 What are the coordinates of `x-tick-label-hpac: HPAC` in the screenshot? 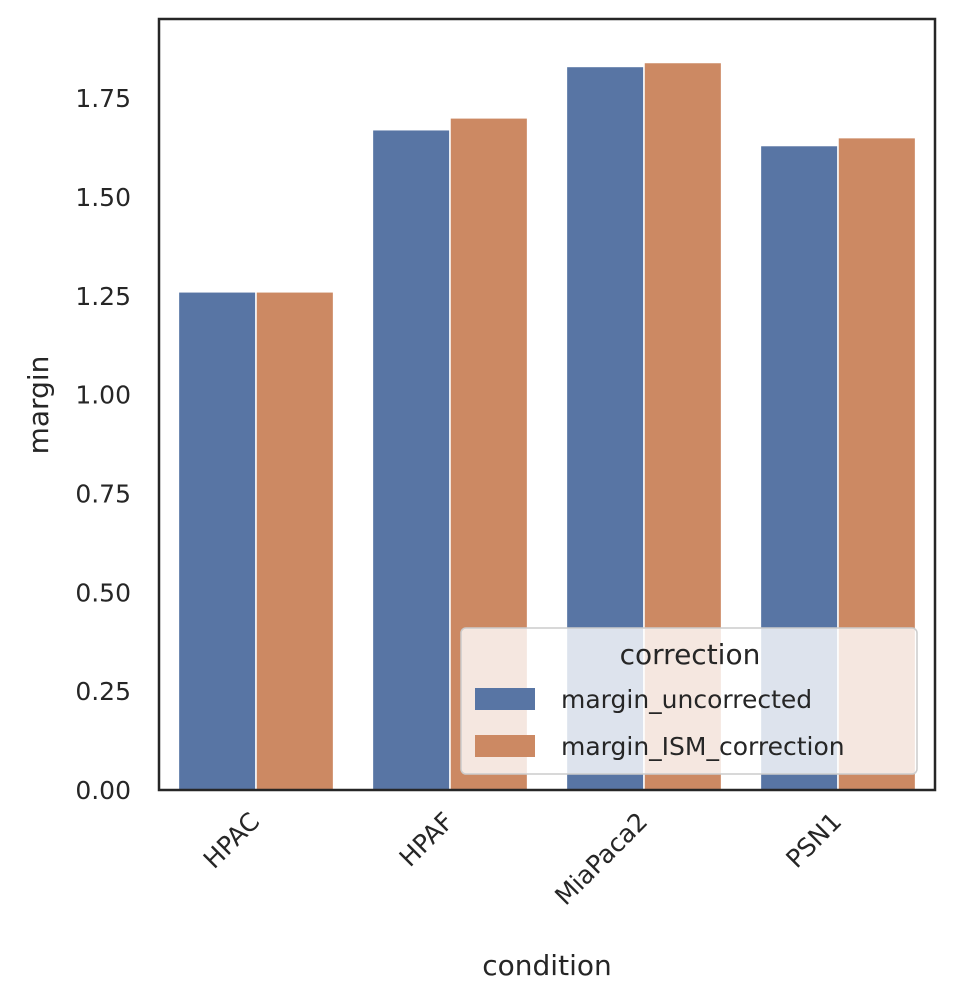 It's located at (231, 840).